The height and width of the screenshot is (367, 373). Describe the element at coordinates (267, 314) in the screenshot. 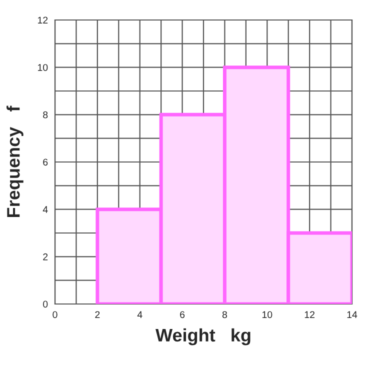

I see `x-tick-label: 10` at that location.